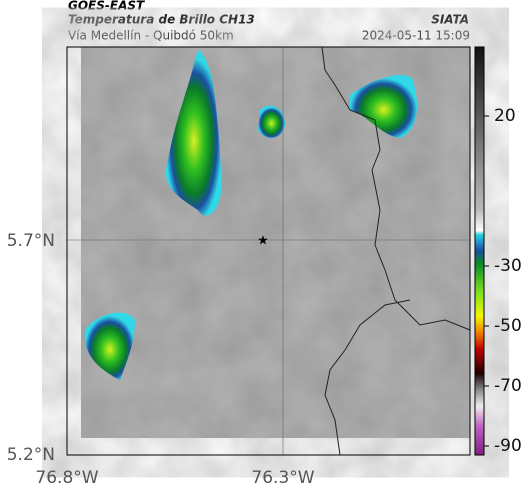 This screenshot has height=491, width=526. Describe the element at coordinates (106, 6) in the screenshot. I see `satellite: GOES-EAST` at that location.